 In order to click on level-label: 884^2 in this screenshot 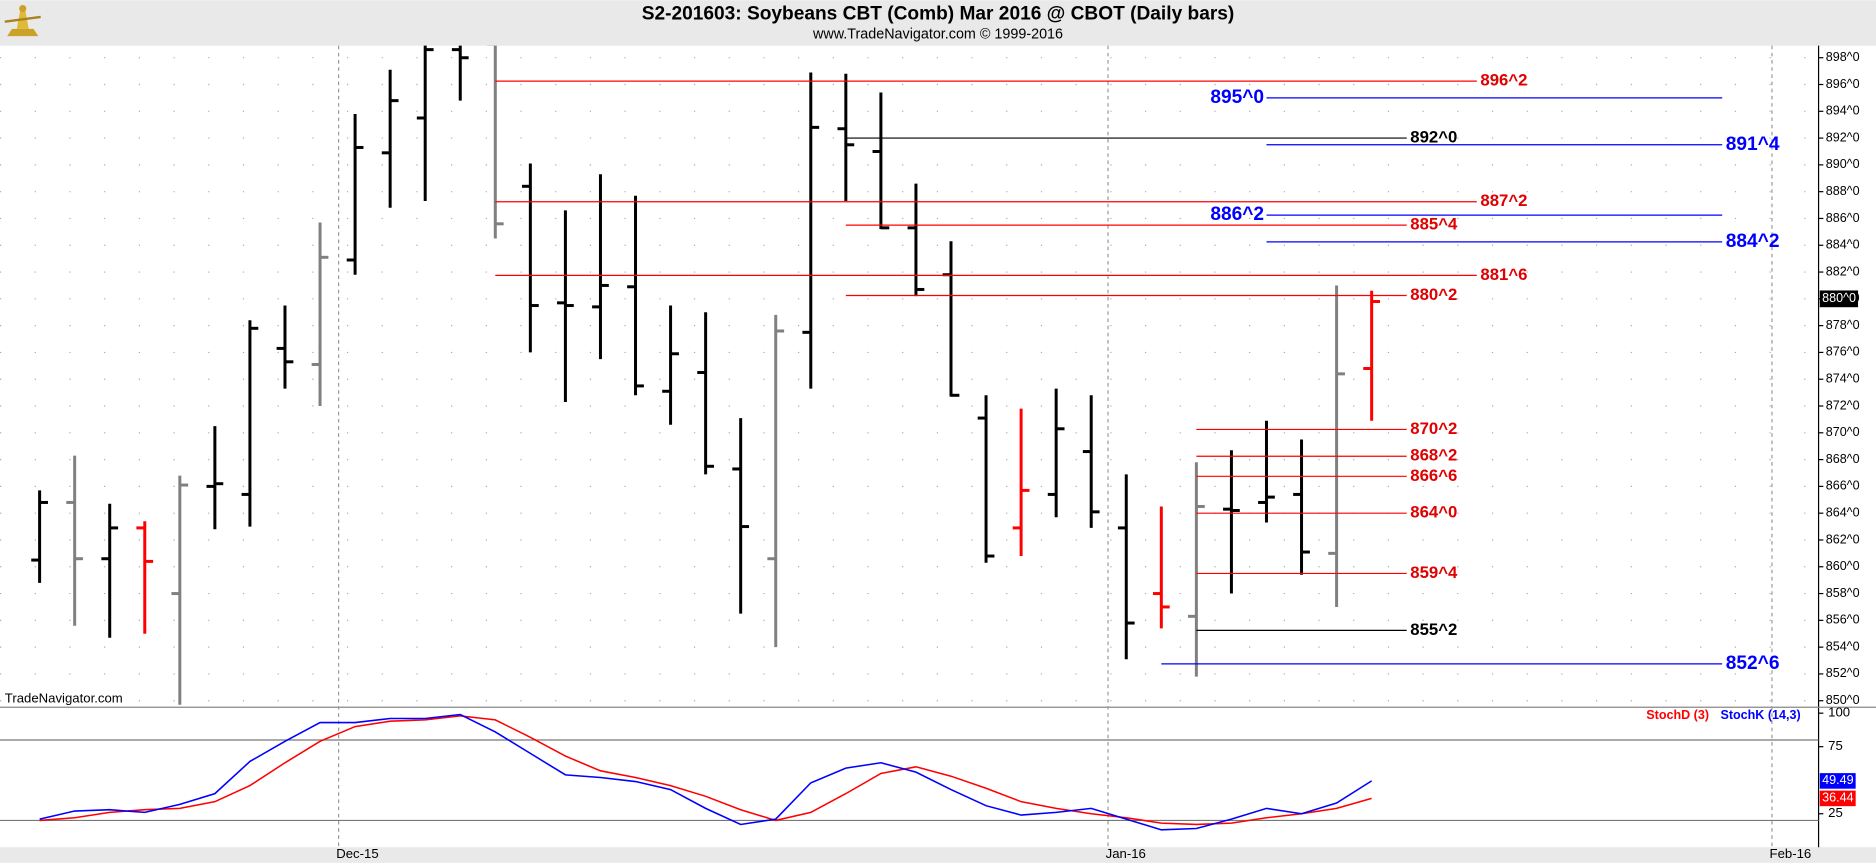, I will do `click(1753, 241)`.